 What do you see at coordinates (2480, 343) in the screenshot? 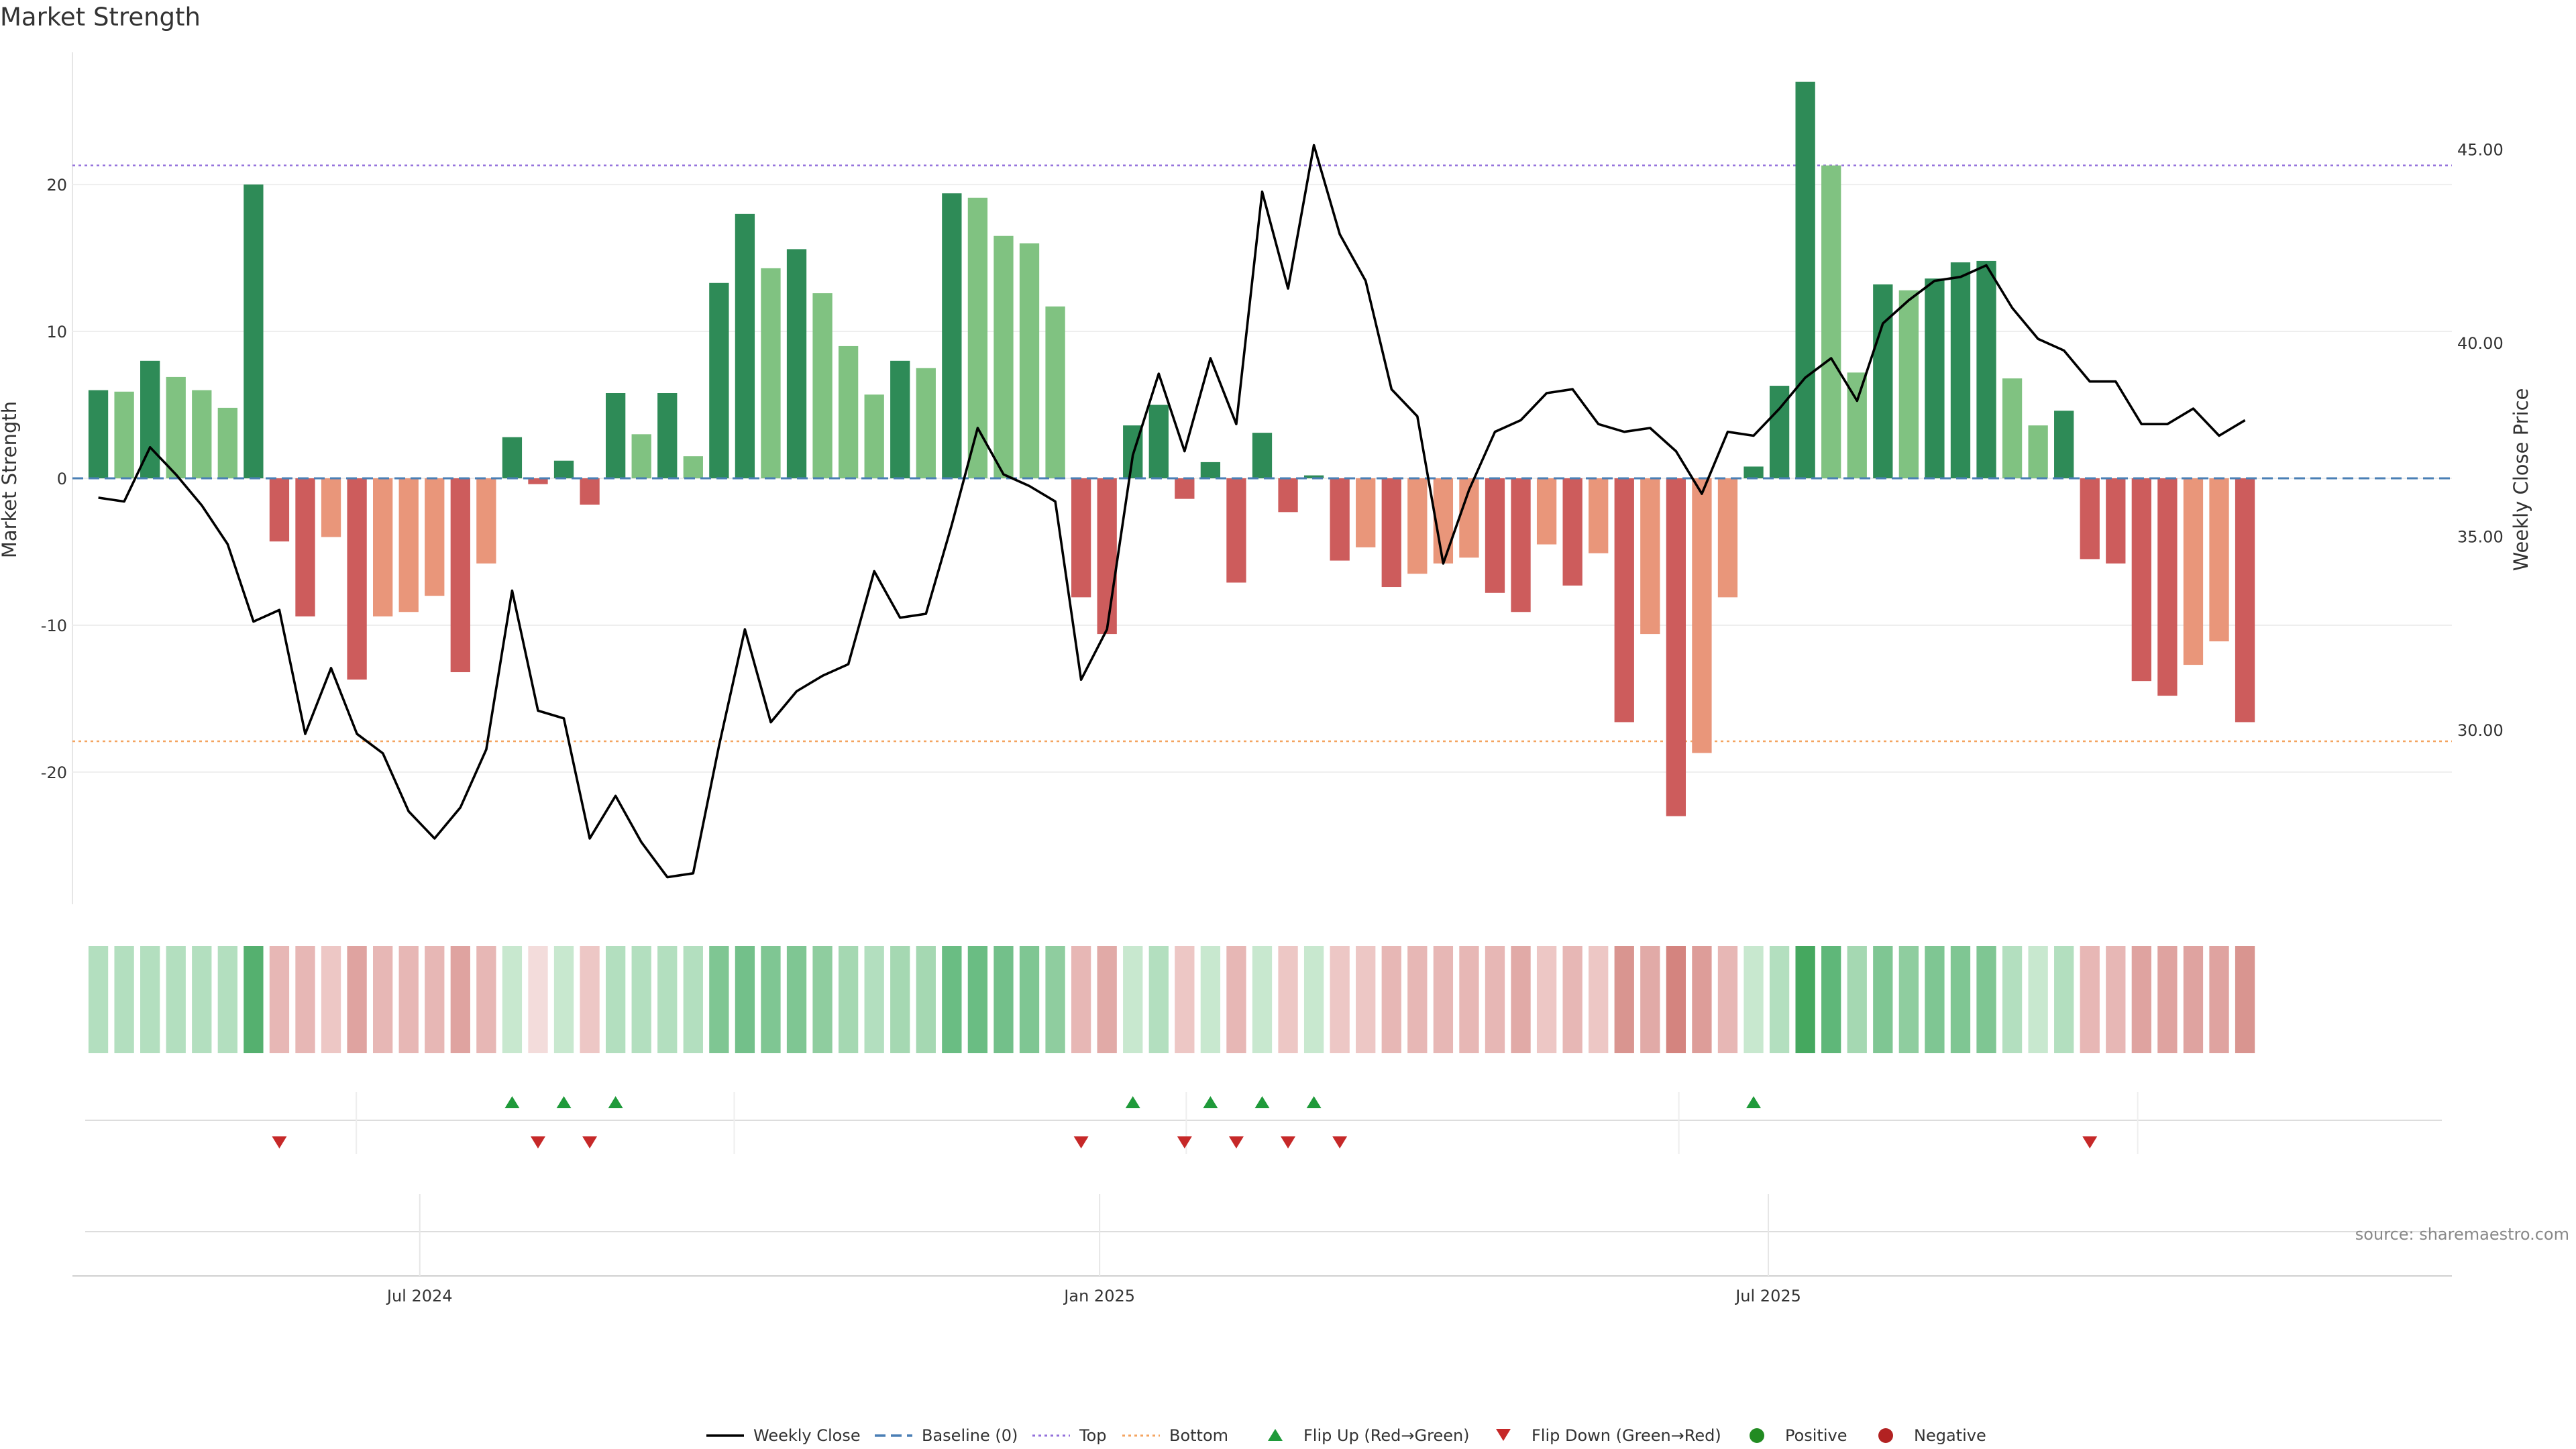
I see `right-tick-label: 40.00` at bounding box center [2480, 343].